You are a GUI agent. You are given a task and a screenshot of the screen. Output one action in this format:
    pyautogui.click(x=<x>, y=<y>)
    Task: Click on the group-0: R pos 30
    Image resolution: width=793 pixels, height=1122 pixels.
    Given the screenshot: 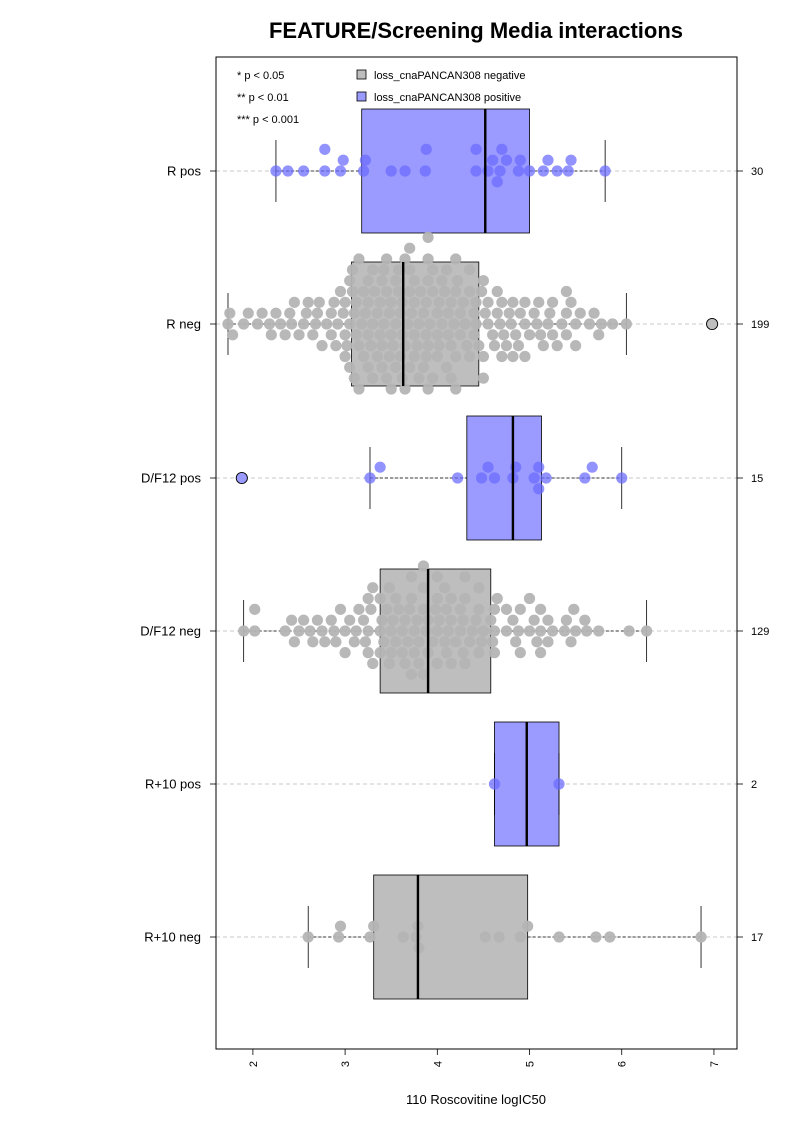 What is the action you would take?
    pyautogui.click(x=465, y=171)
    